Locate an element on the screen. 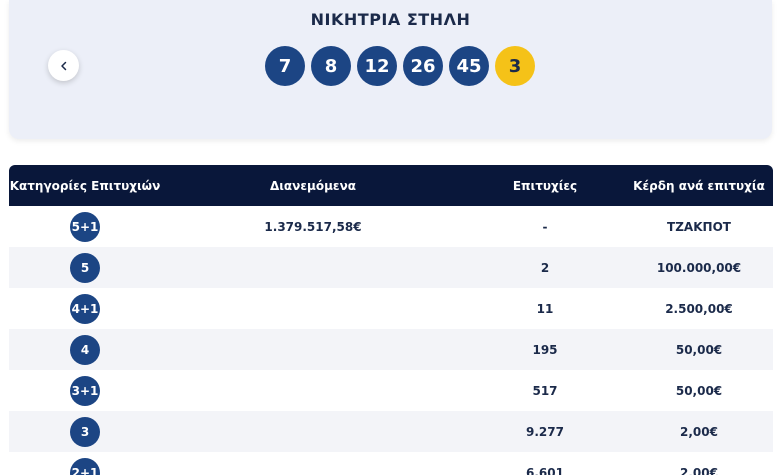  winners-cell: - is located at coordinates (545, 227).